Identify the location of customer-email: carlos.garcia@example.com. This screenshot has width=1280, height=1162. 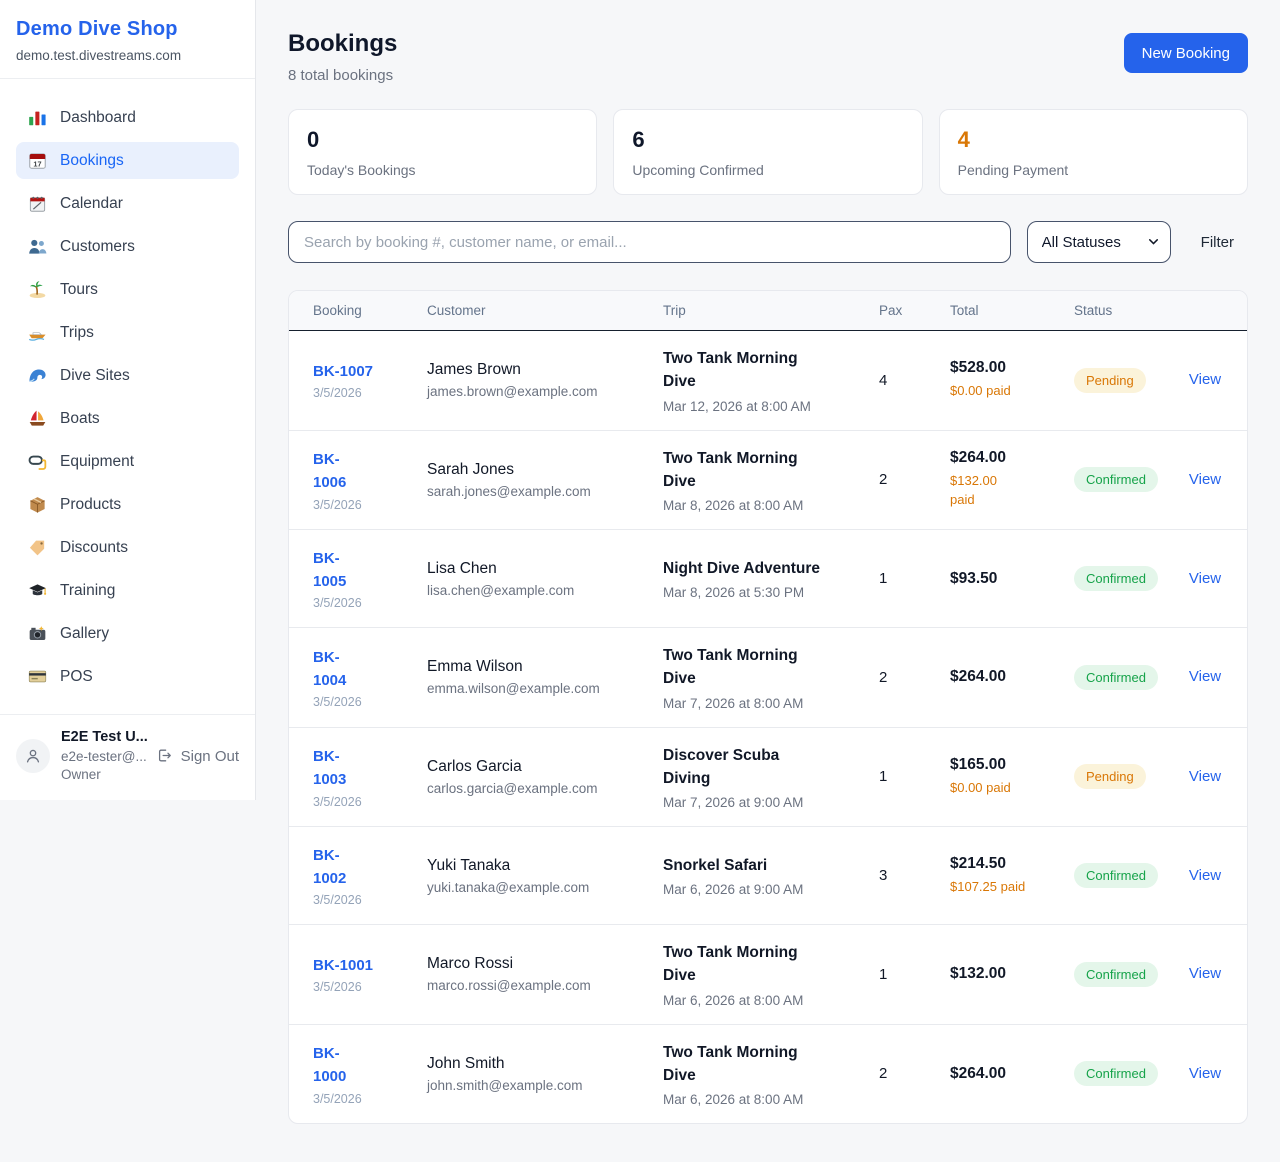
(512, 788).